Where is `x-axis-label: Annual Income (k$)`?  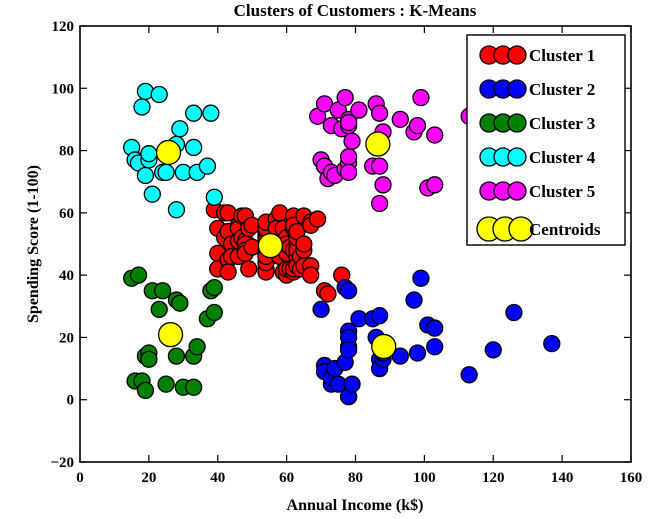
x-axis-label: Annual Income (k$) is located at coordinates (355, 505).